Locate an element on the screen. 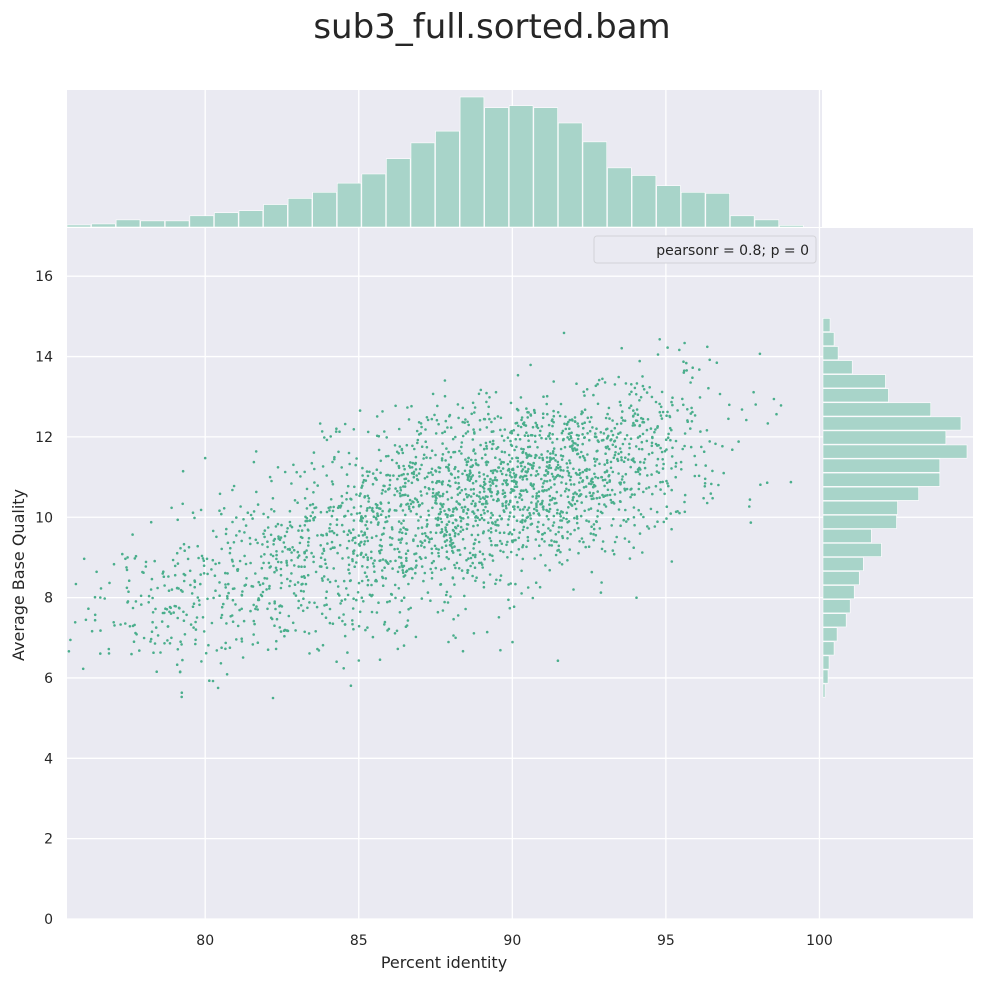 The width and height of the screenshot is (983, 982). right-hist-bar is located at coordinates (834, 620).